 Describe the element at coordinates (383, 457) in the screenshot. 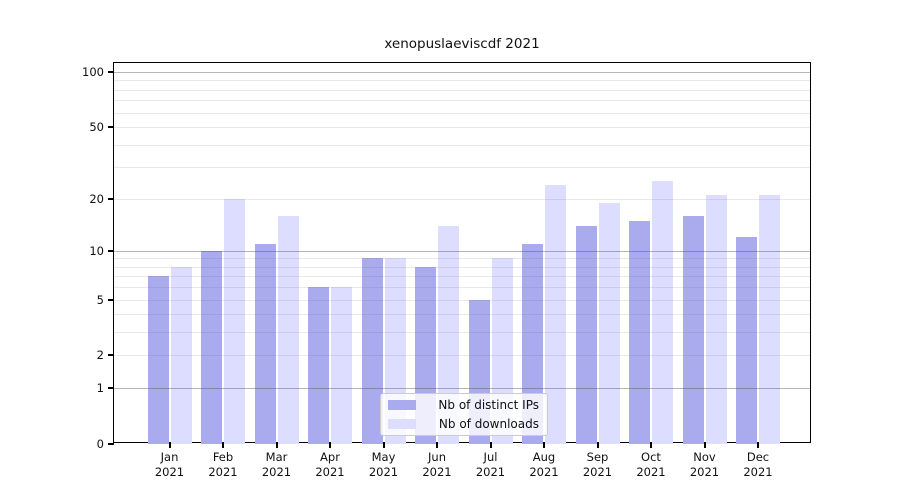

I see `x-tick-month: May` at that location.